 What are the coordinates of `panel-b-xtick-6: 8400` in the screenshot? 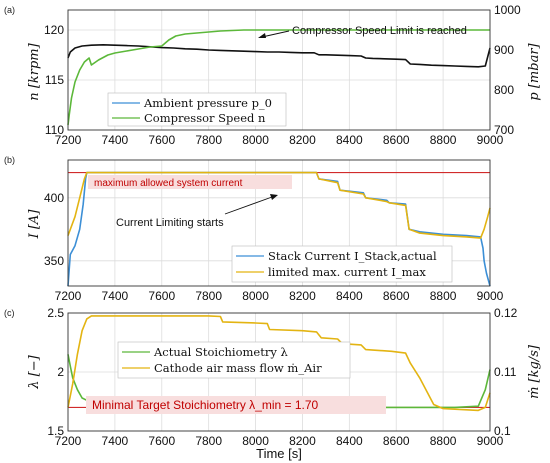 It's located at (349, 296).